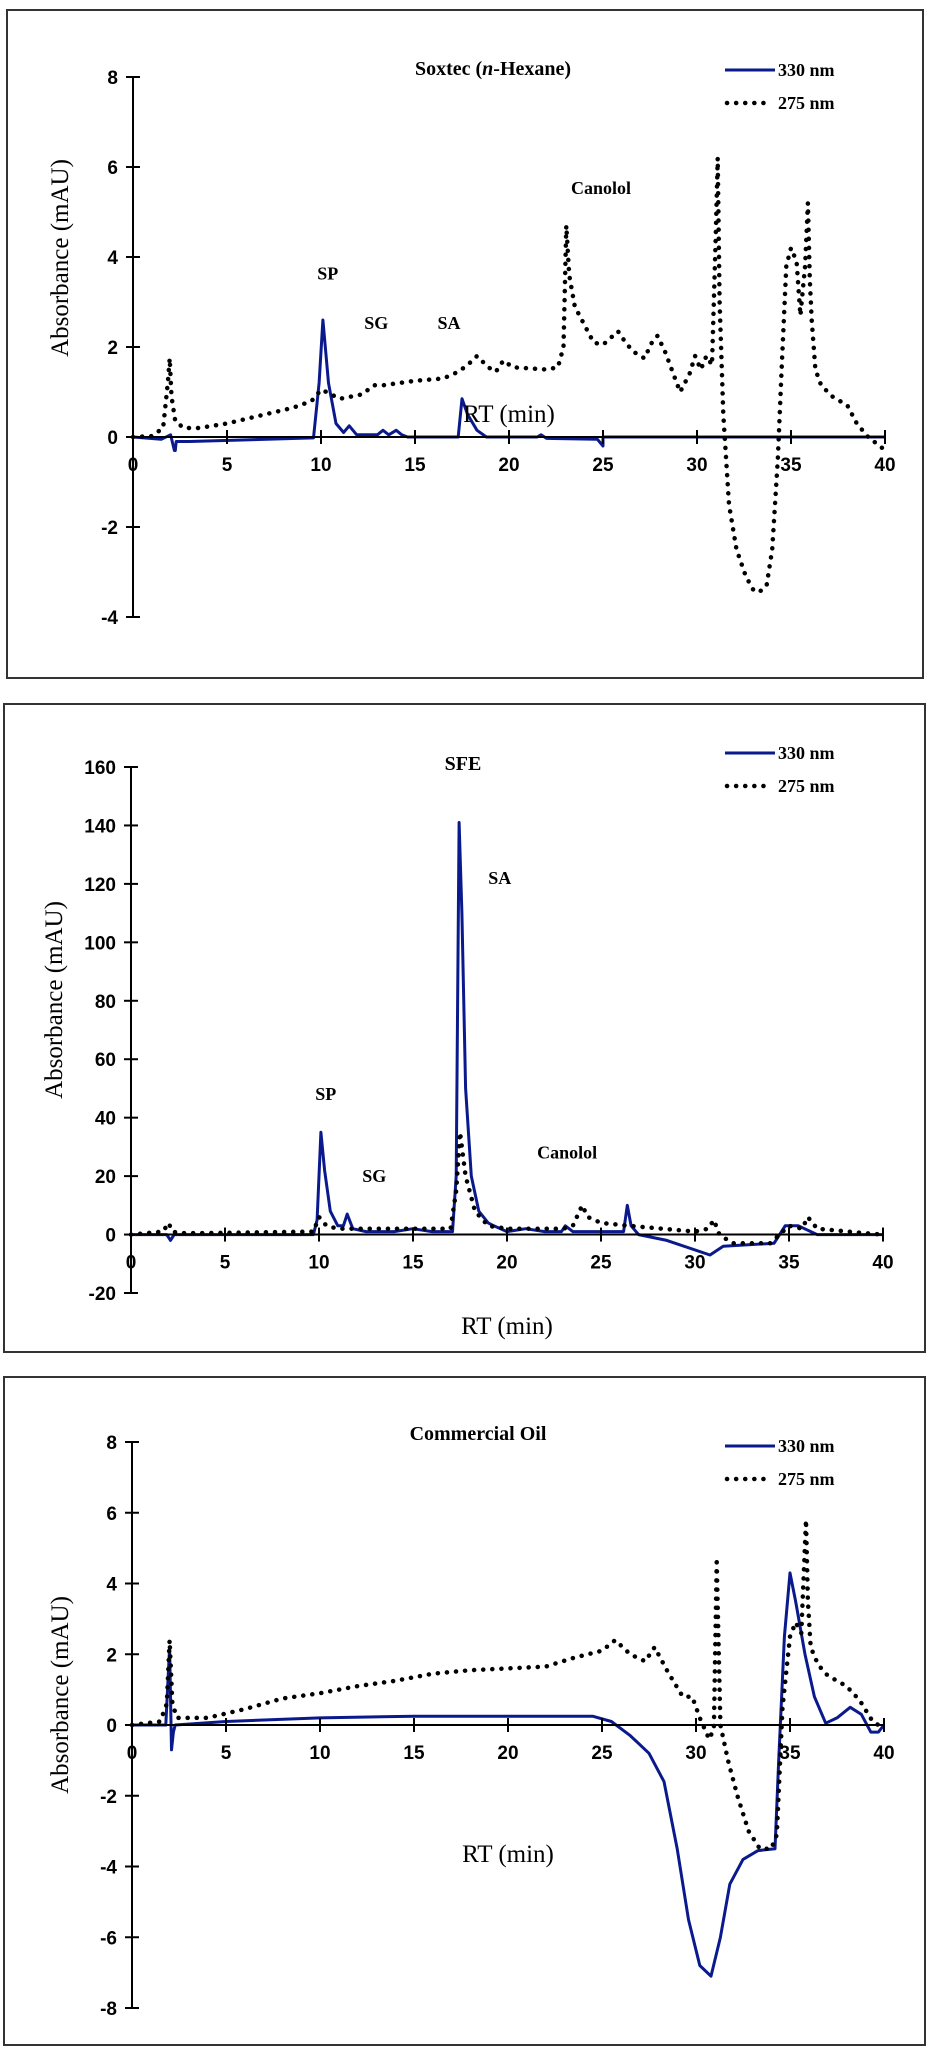  What do you see at coordinates (100, 885) in the screenshot?
I see `y-tick-label: 120` at bounding box center [100, 885].